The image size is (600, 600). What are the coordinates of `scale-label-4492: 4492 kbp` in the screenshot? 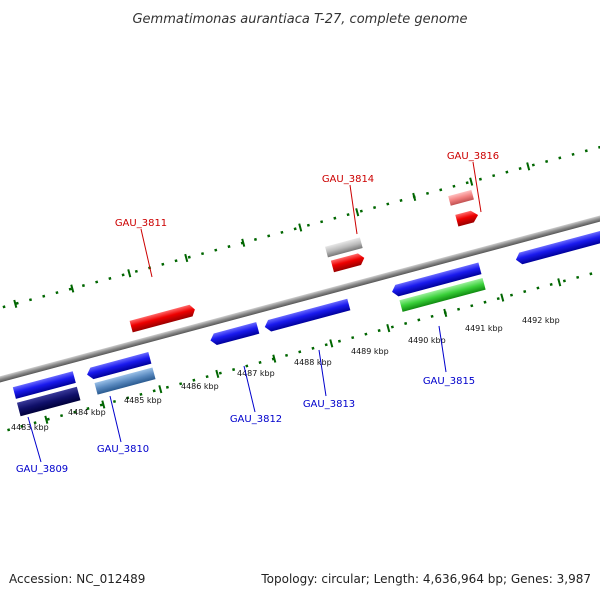 It's located at (541, 320).